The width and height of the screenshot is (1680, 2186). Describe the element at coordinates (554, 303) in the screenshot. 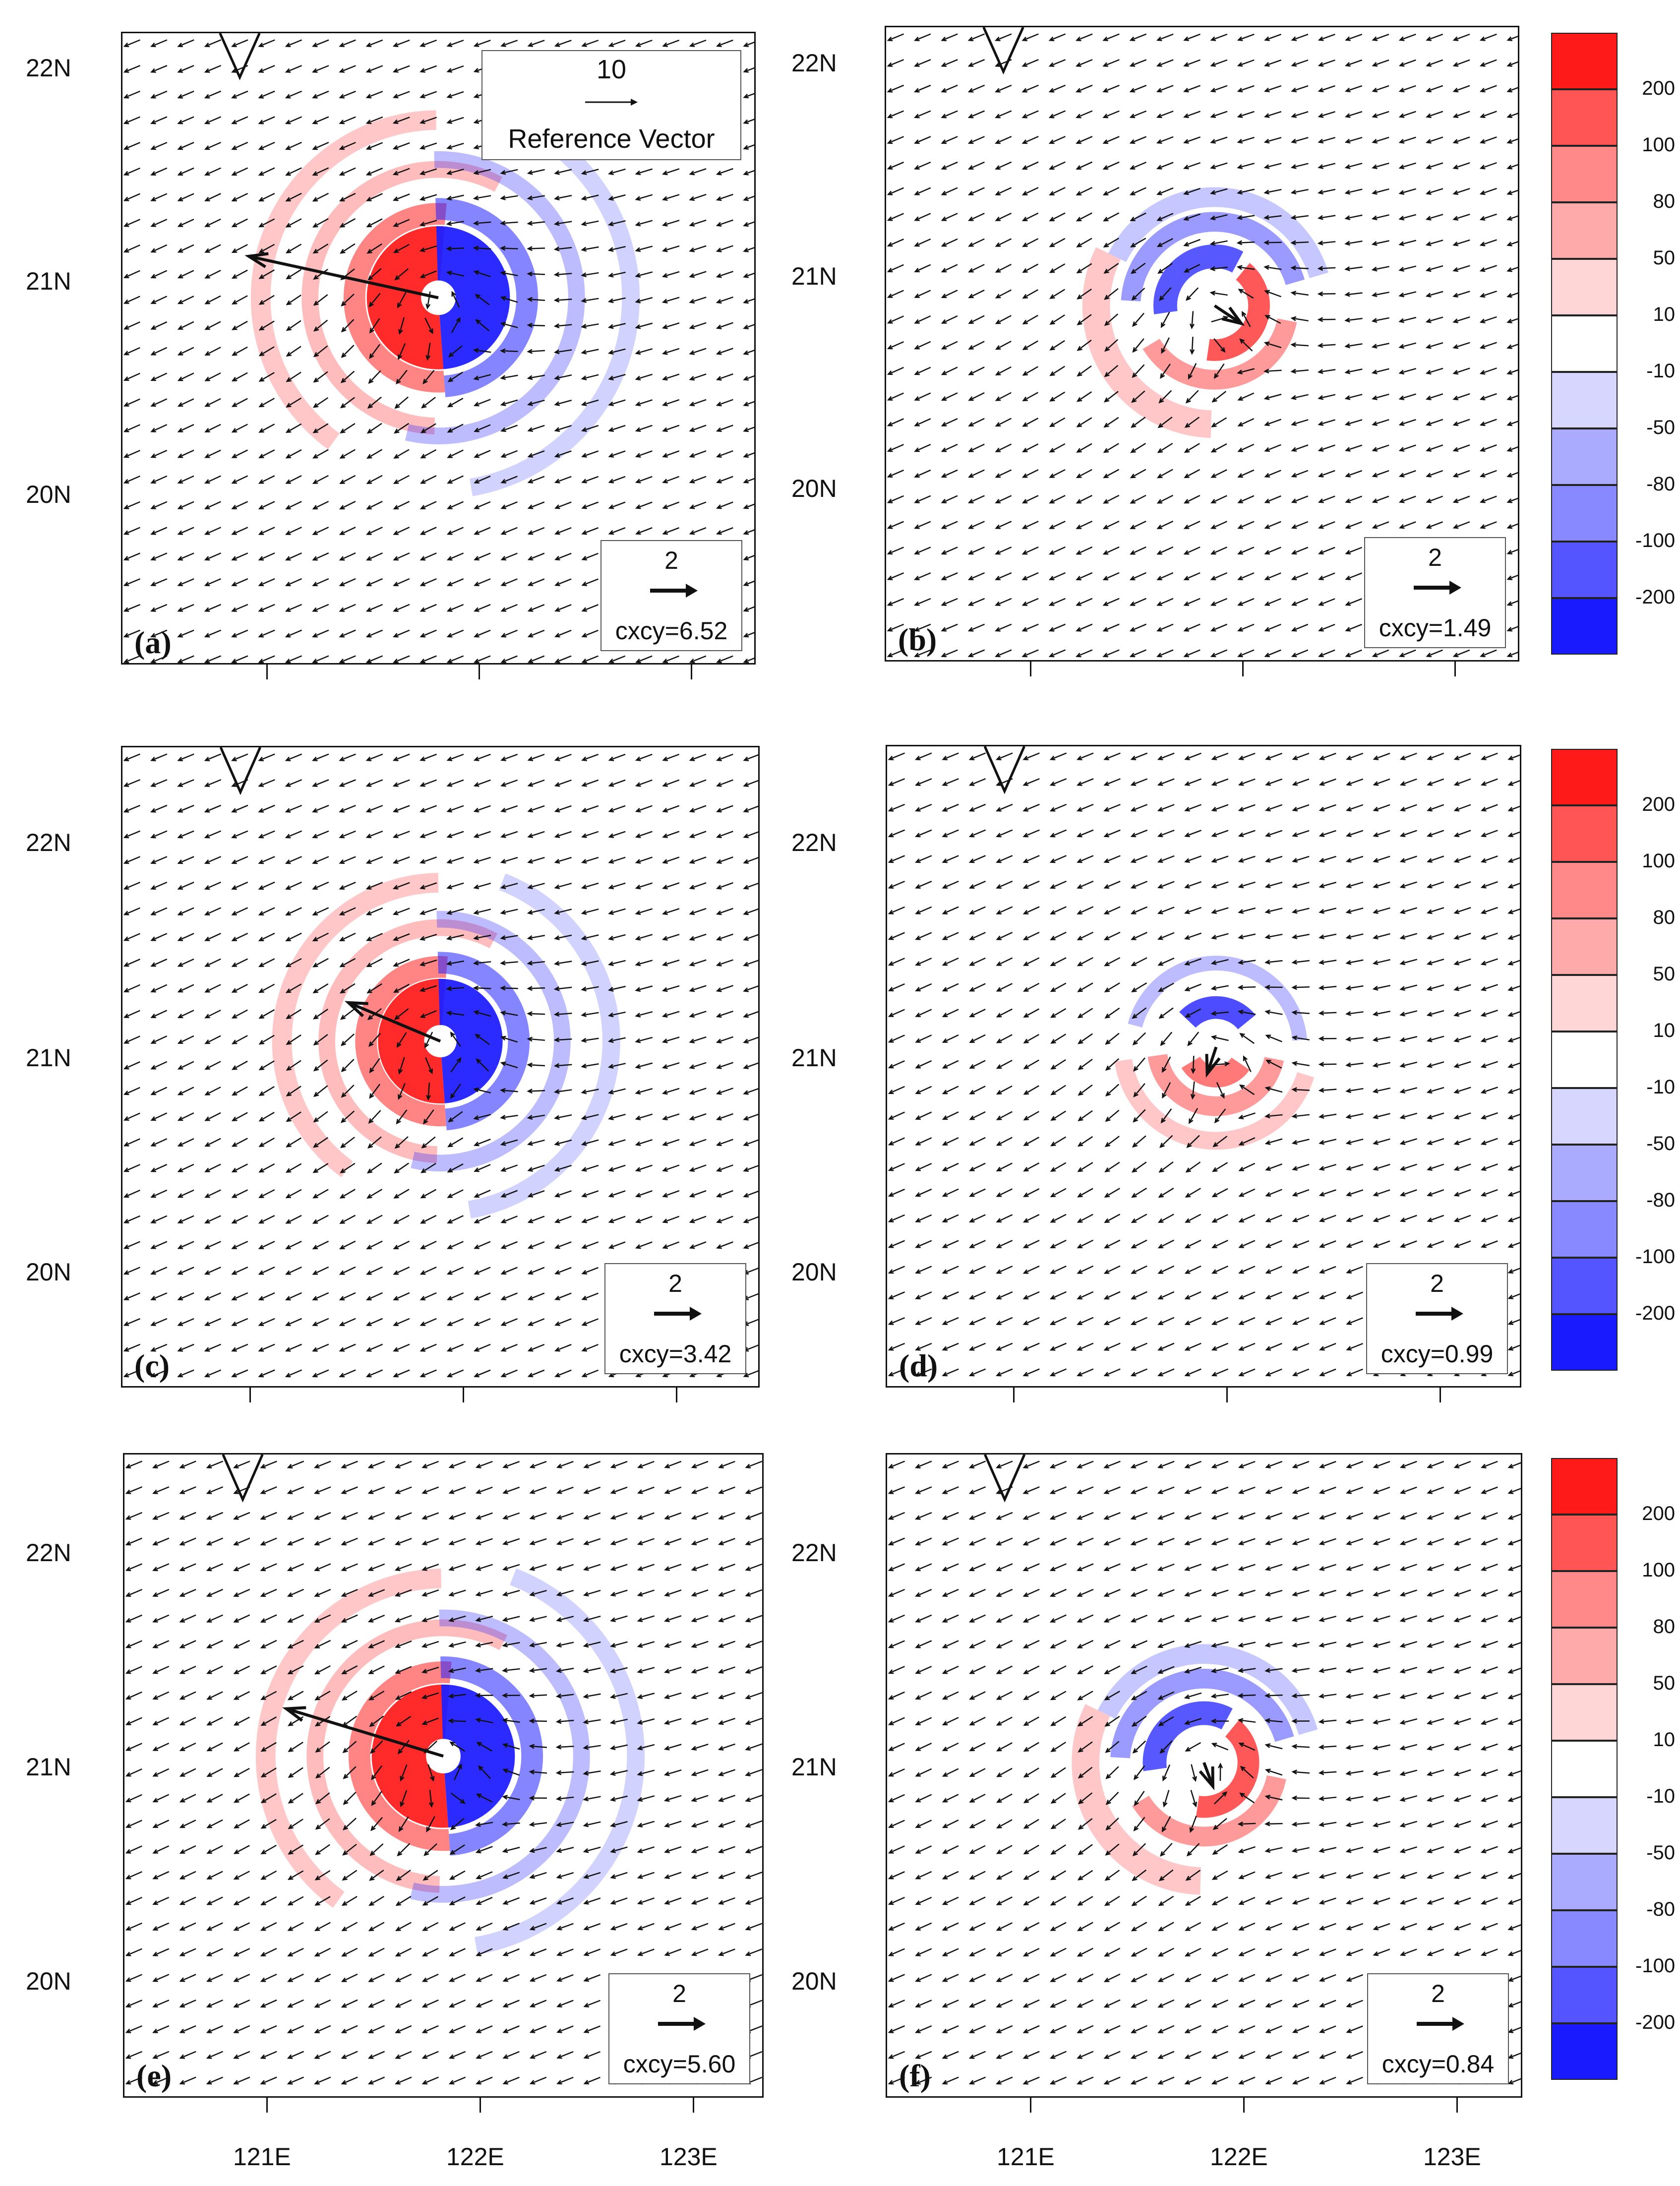

I see `vorticity-band` at that location.